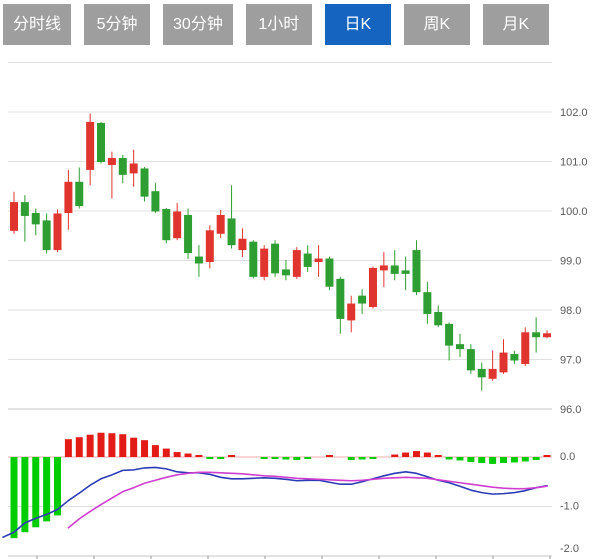 This screenshot has width=604, height=559. I want to click on interval-tabbar: 分时线 5分钟 30分钟 1小时 日K 周K 月K, so click(276, 24).